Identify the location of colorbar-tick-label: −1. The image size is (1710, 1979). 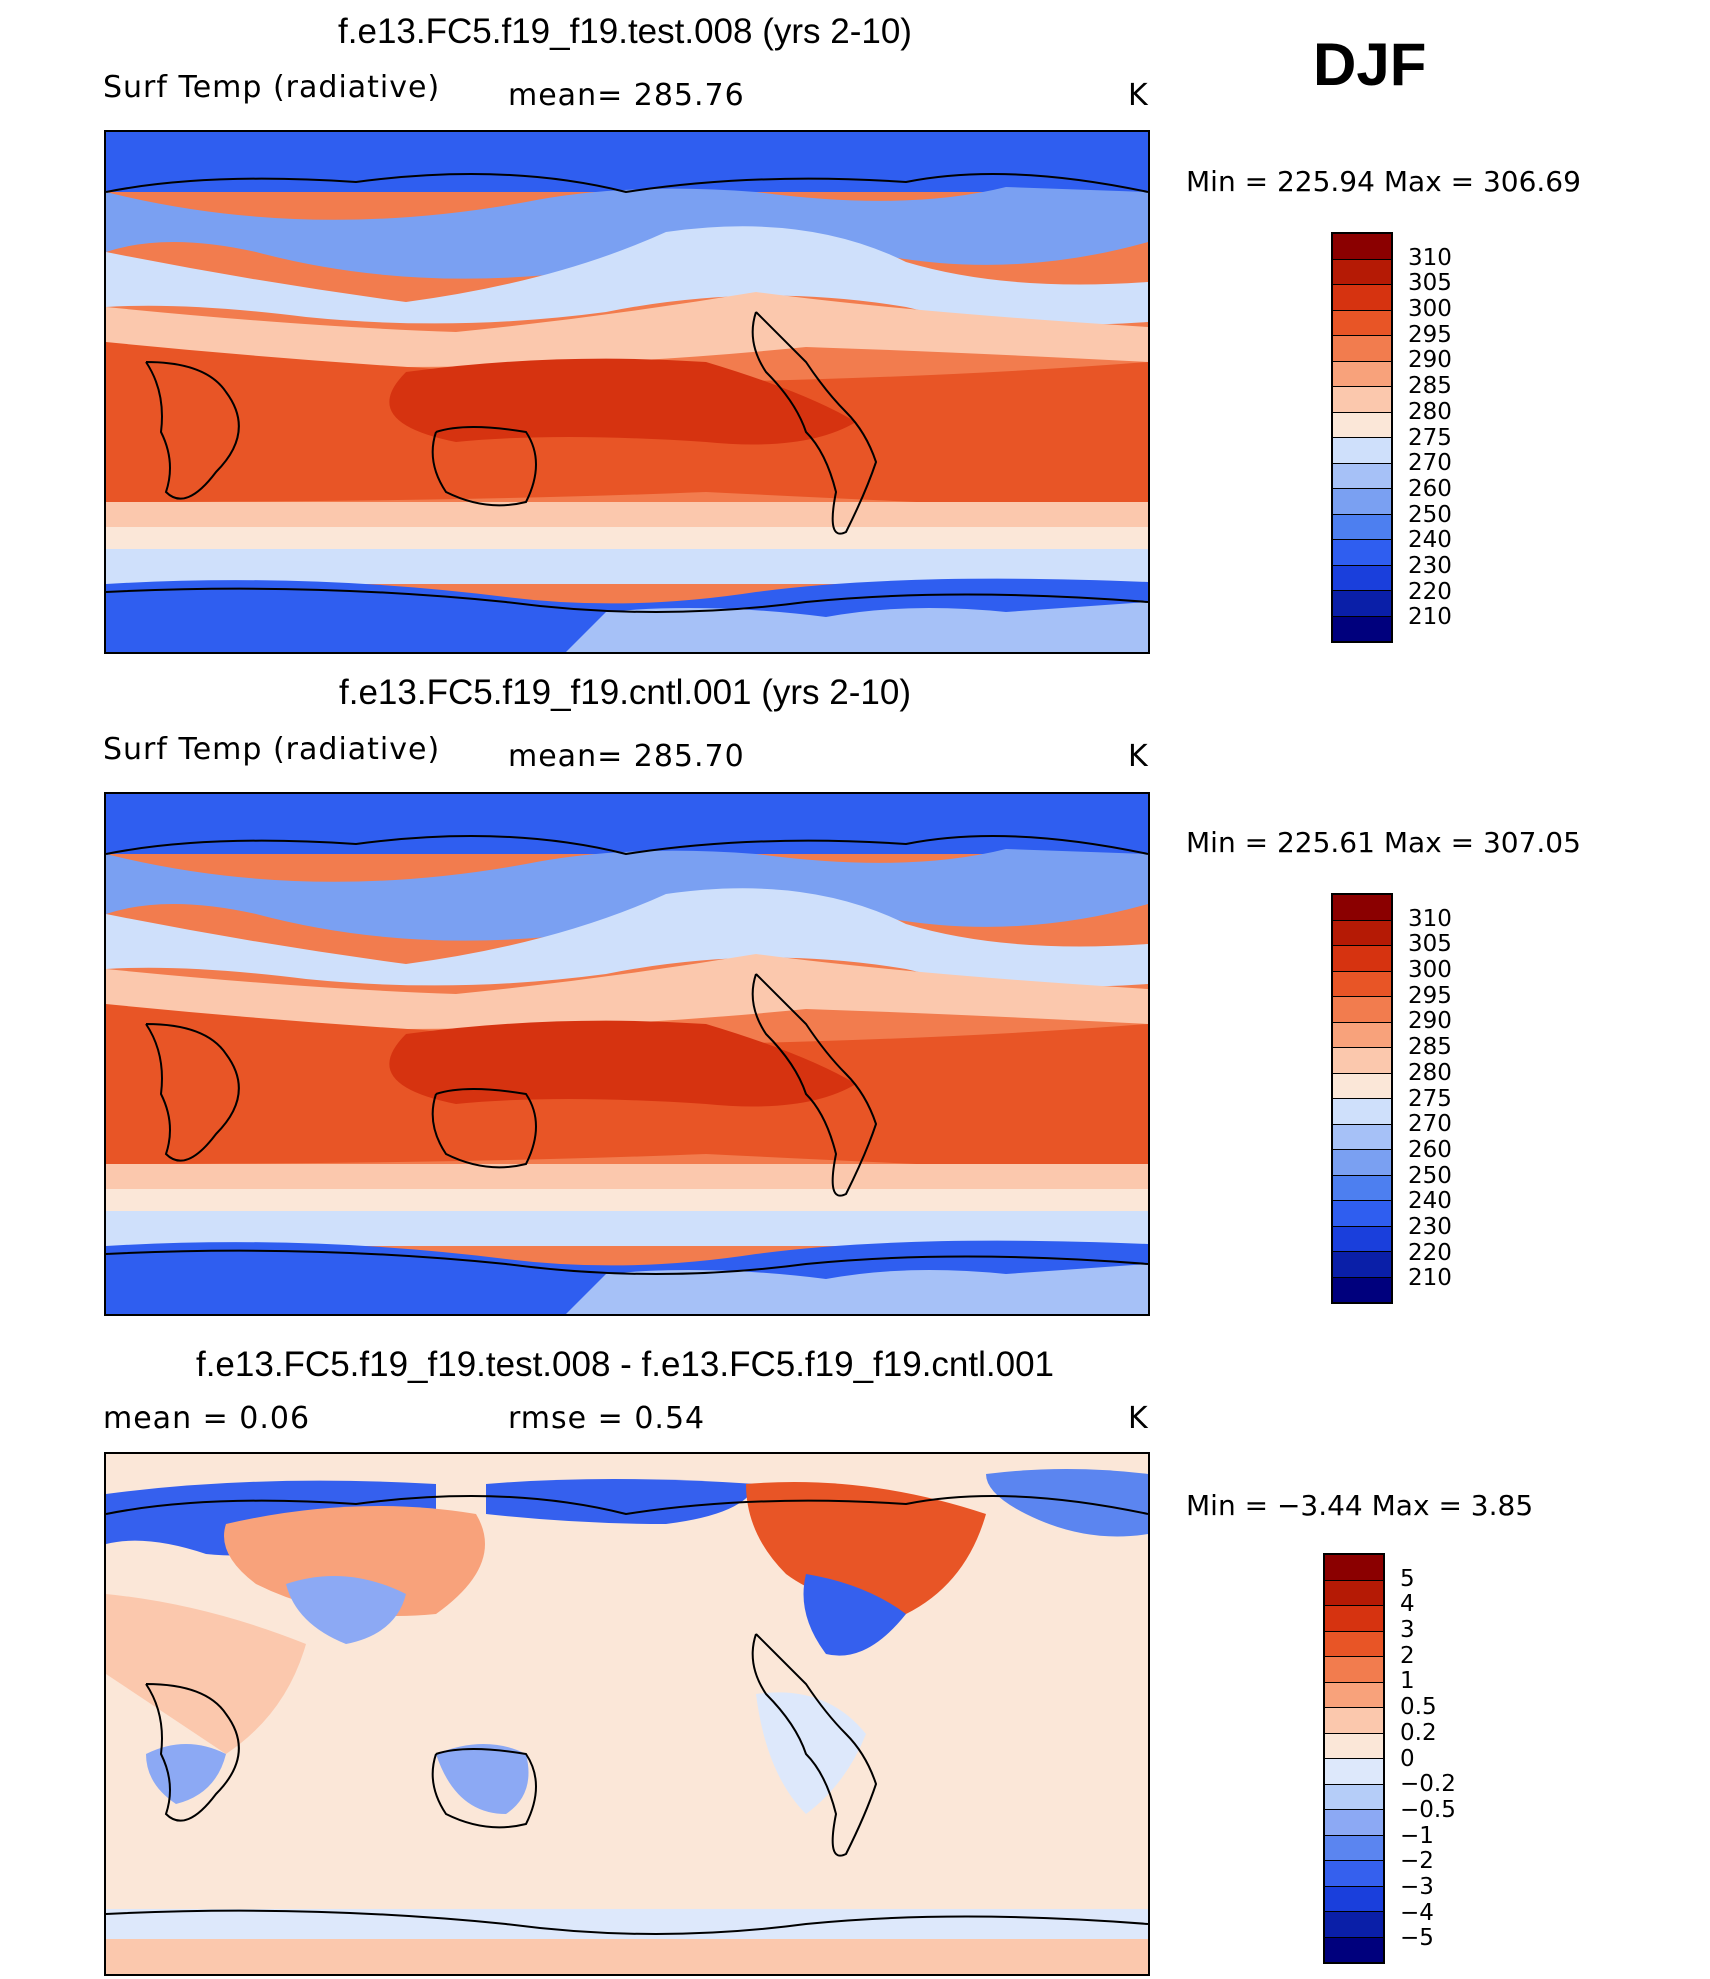
(1417, 1835).